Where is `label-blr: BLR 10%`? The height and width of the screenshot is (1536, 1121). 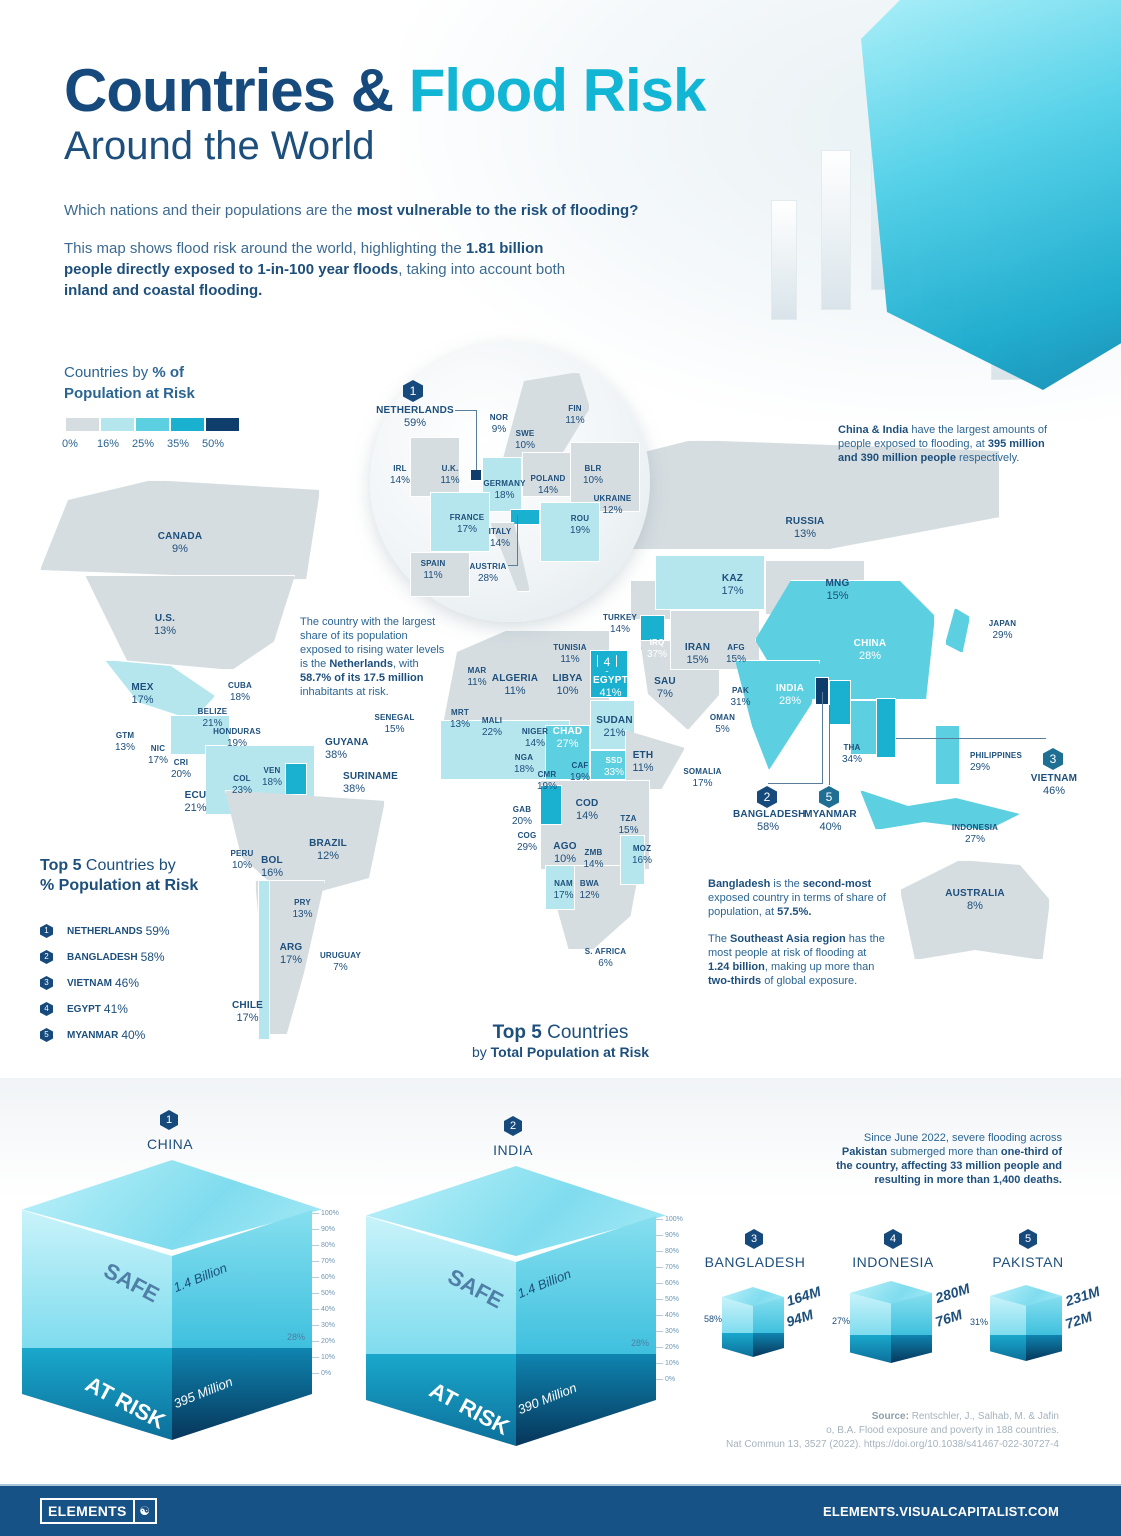
label-blr: BLR 10% is located at coordinates (592, 475).